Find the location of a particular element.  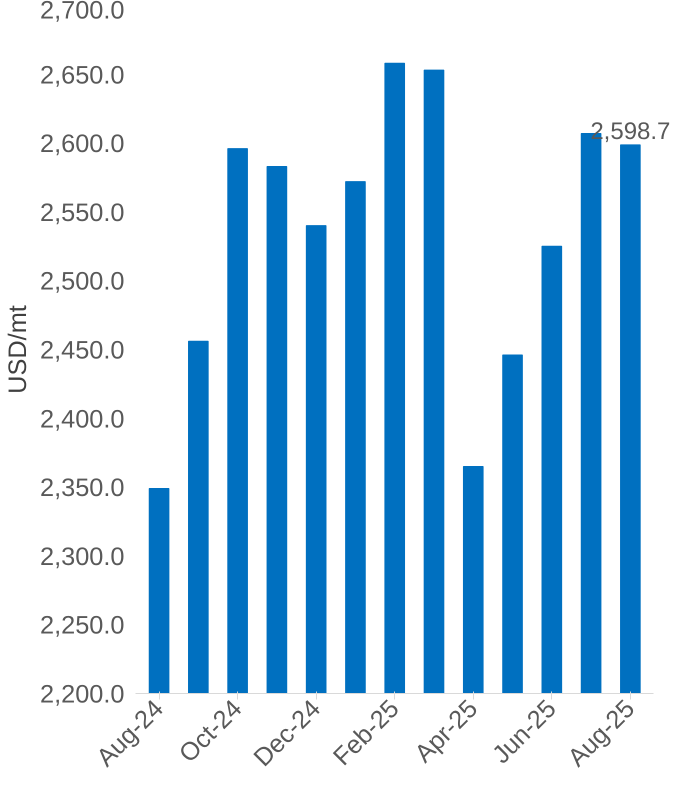

y-tick-label: 2,500.0 is located at coordinates (82, 282).